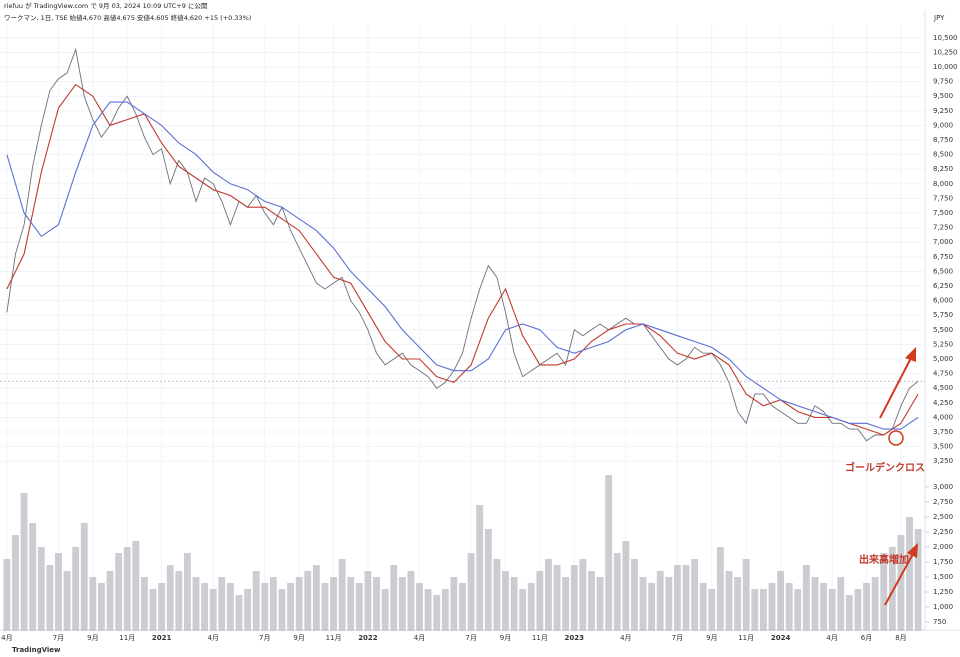  What do you see at coordinates (943, 344) in the screenshot?
I see `y-tick-label: 5,250` at bounding box center [943, 344].